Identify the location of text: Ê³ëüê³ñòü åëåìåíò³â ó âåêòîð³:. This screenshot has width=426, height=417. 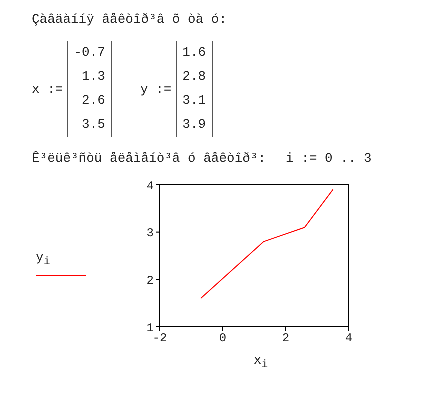
(149, 158).